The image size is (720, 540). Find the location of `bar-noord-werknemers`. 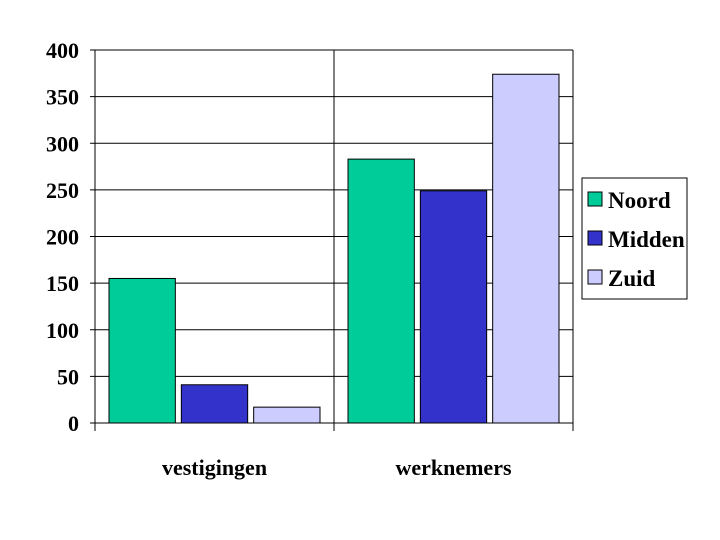

bar-noord-werknemers is located at coordinates (381, 291).